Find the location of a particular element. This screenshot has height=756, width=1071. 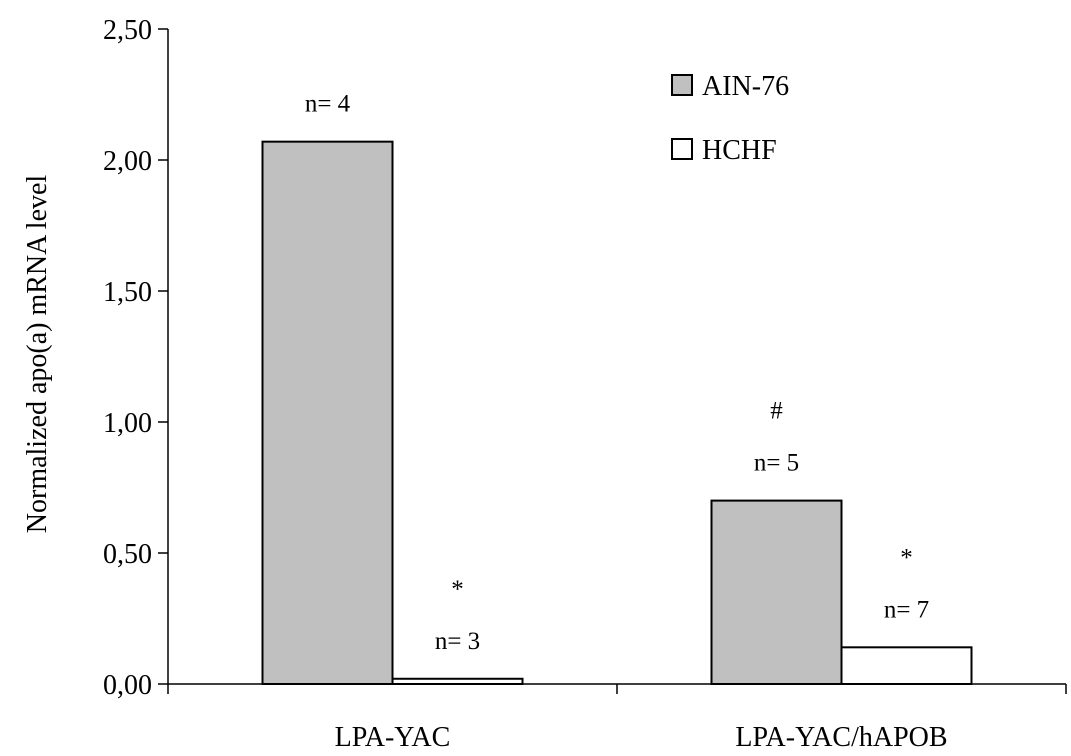

y-axis-label-group: Normalized apo(a) mRNA level is located at coordinates (37, 354).